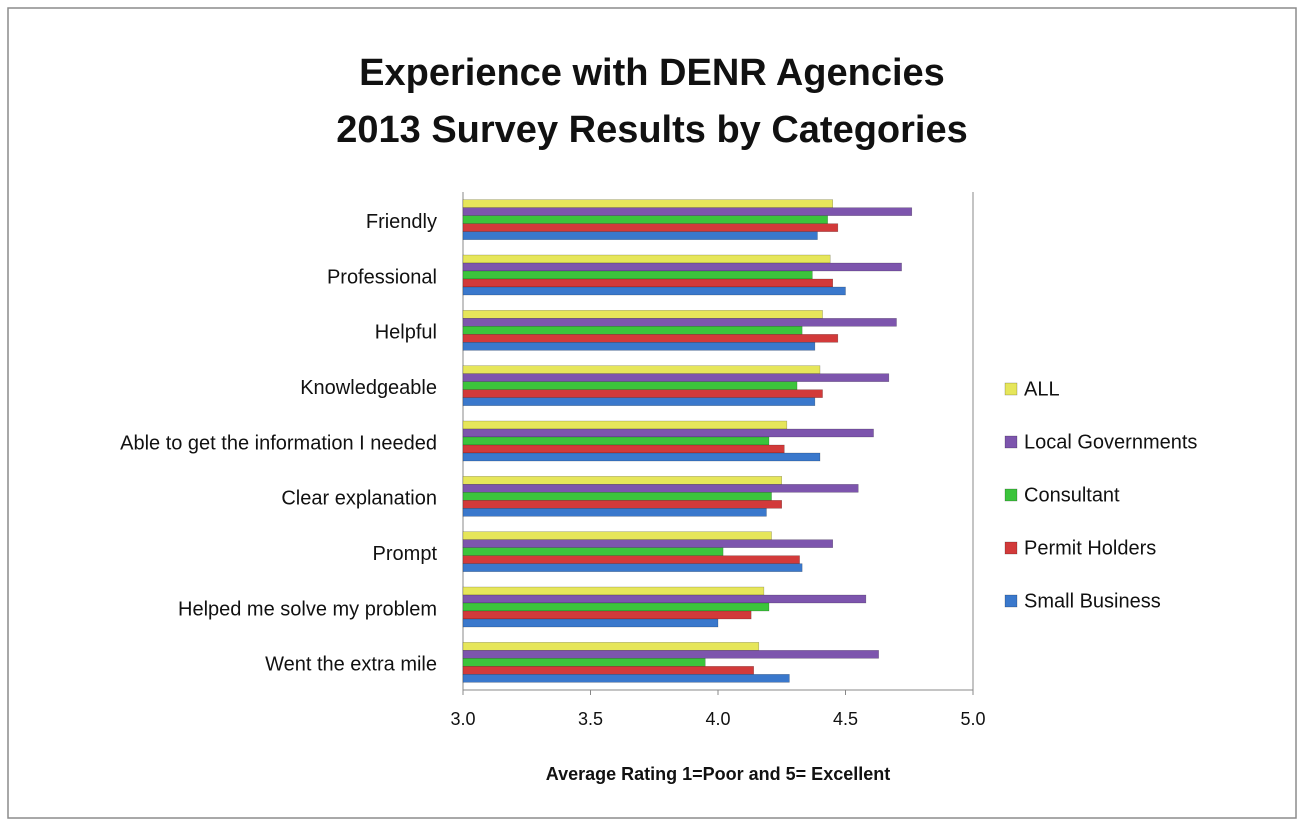 The height and width of the screenshot is (830, 1304). What do you see at coordinates (1072, 495) in the screenshot?
I see `legend-label: Consultant` at bounding box center [1072, 495].